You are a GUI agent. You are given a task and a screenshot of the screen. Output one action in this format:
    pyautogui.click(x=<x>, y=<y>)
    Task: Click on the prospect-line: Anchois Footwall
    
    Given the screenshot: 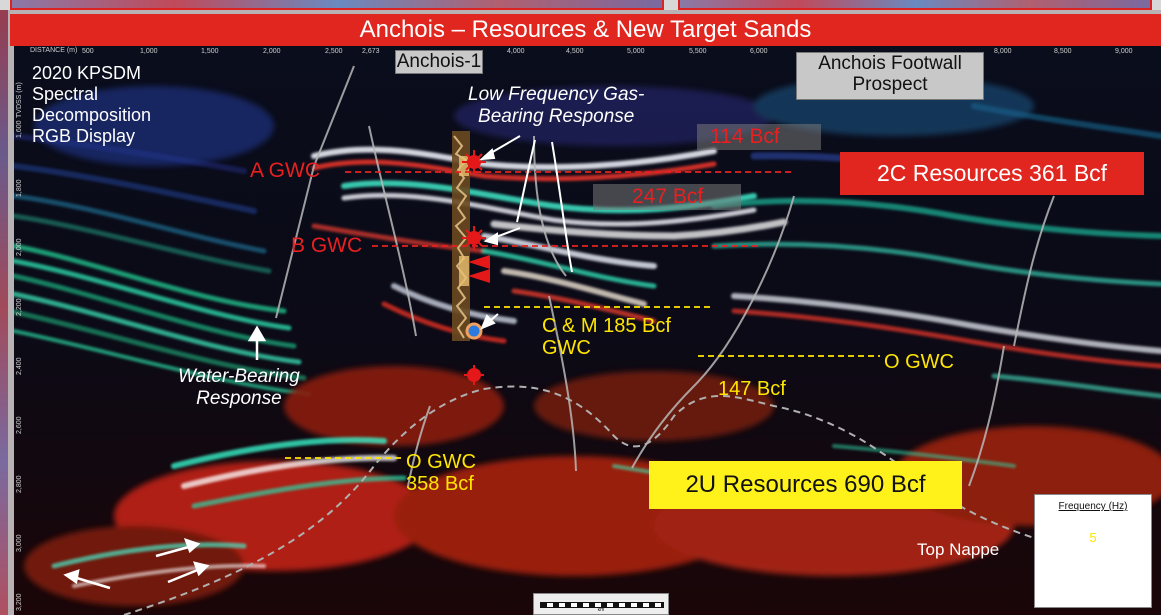 What is the action you would take?
    pyautogui.click(x=890, y=63)
    